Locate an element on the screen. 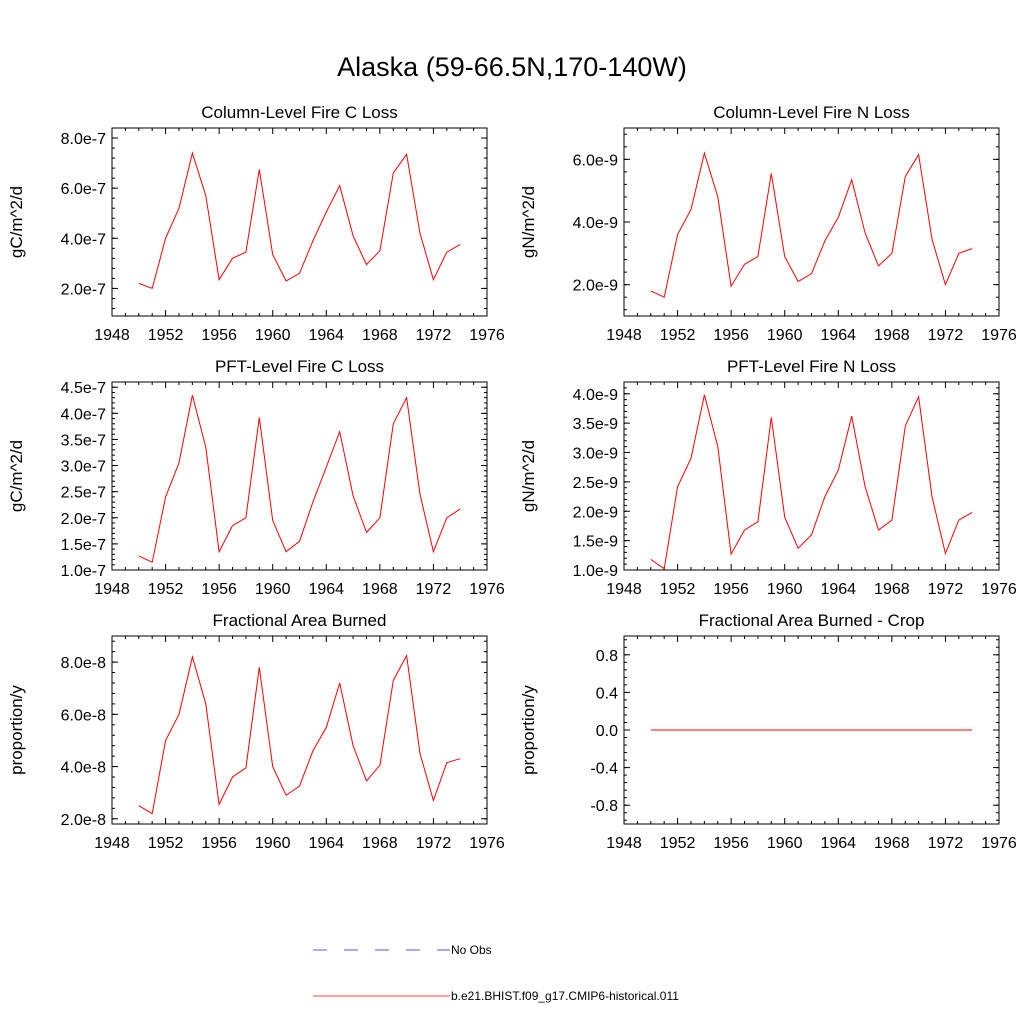 This screenshot has height=1024, width=1024. legend-label-model-run: b.e21.BHIST.f09_g17.CMIP6-historical.011 is located at coordinates (565, 996).